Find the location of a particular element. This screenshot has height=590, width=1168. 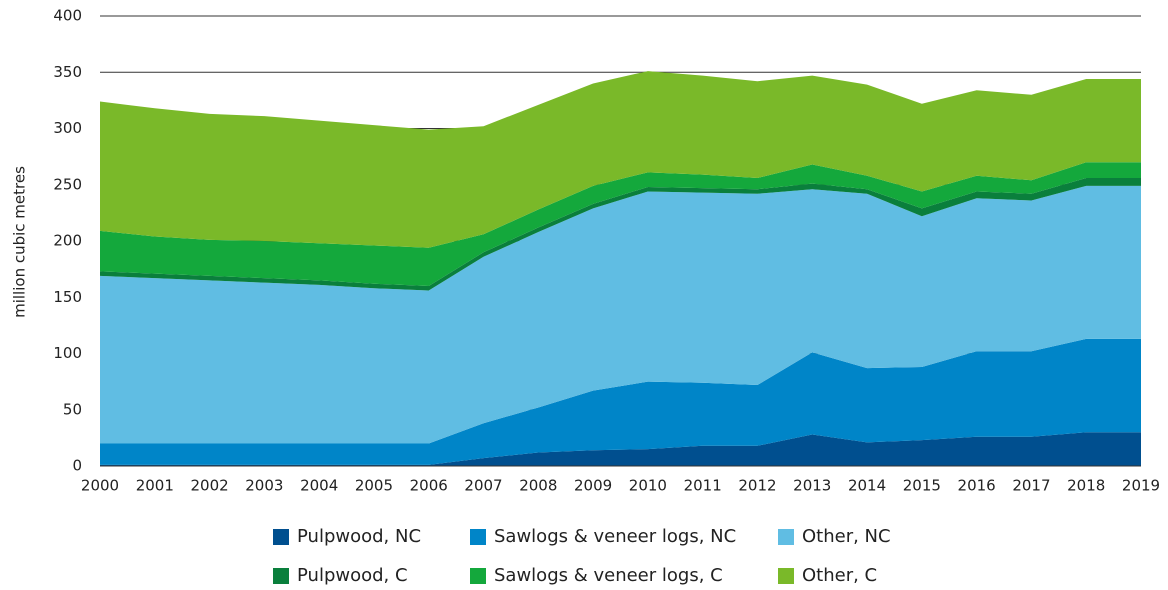

x-tick-label: 2004 is located at coordinates (319, 486).